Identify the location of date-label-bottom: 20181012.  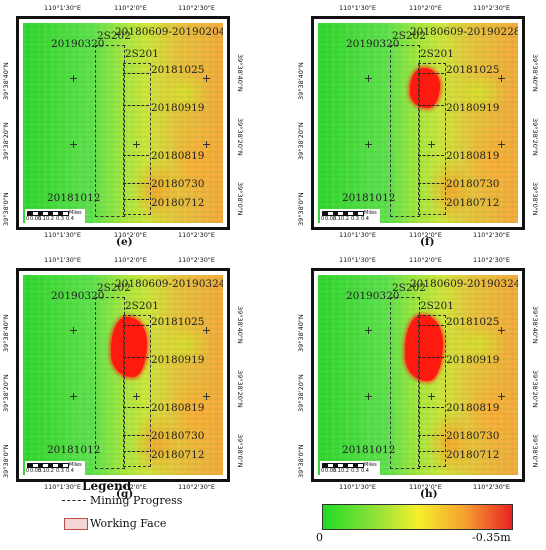
(369, 198).